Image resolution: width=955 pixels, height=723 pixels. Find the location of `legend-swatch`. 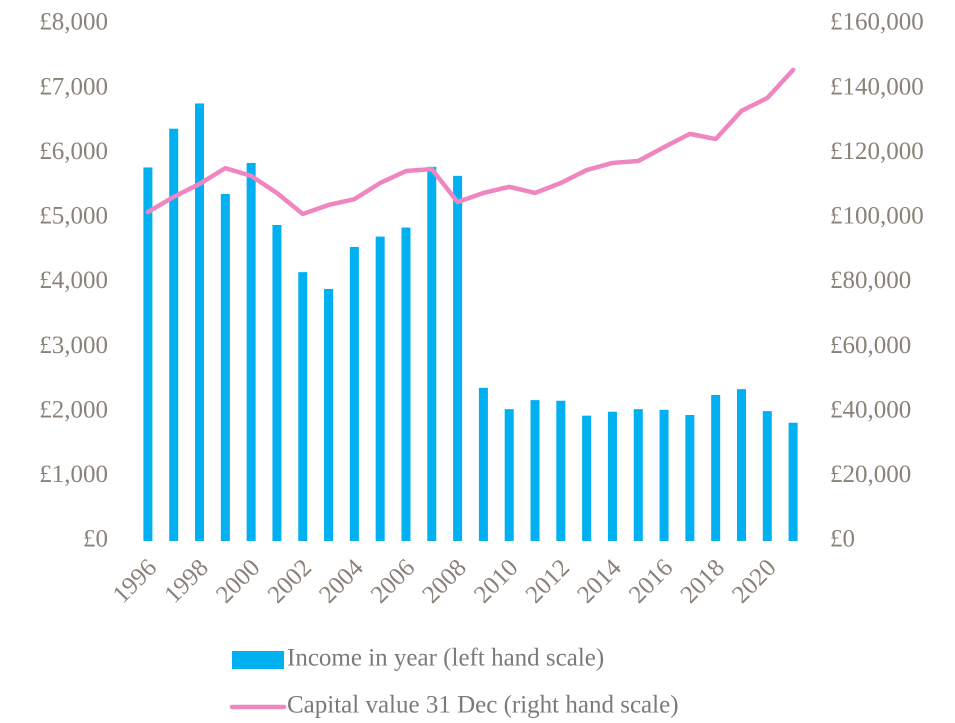

legend-swatch is located at coordinates (258, 660).